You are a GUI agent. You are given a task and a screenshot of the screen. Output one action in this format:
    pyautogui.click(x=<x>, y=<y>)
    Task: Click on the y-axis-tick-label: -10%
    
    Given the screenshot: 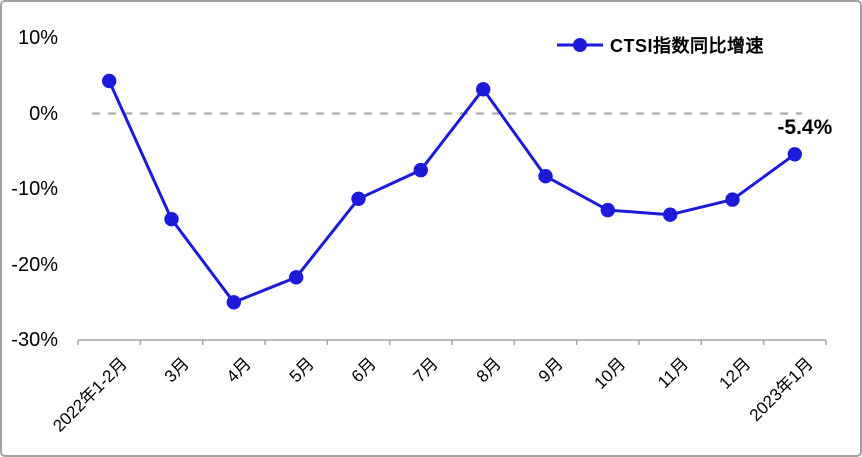 What is the action you would take?
    pyautogui.click(x=34, y=189)
    